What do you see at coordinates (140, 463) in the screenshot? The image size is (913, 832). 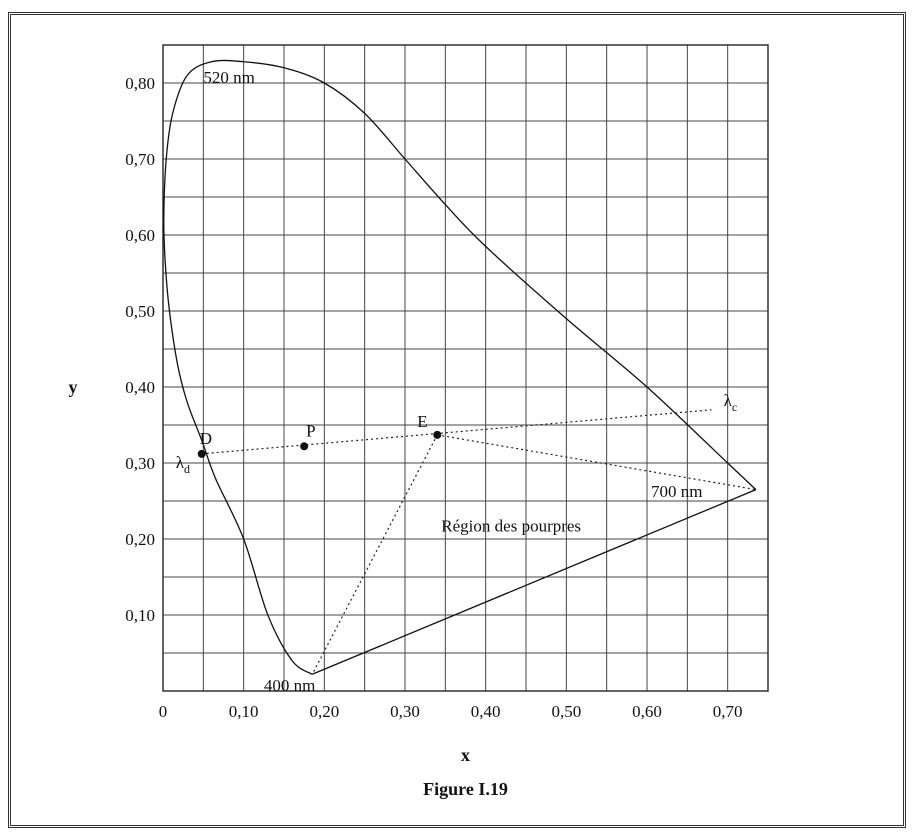 I see `y-tick-label: 0,30` at bounding box center [140, 463].